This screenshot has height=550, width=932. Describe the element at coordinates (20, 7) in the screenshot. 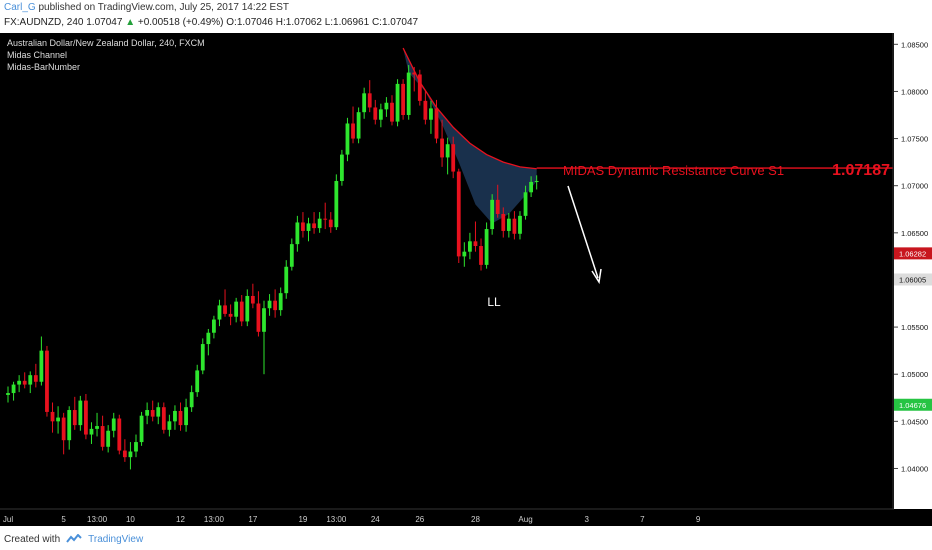

I see `author-link: Carl_G` at that location.